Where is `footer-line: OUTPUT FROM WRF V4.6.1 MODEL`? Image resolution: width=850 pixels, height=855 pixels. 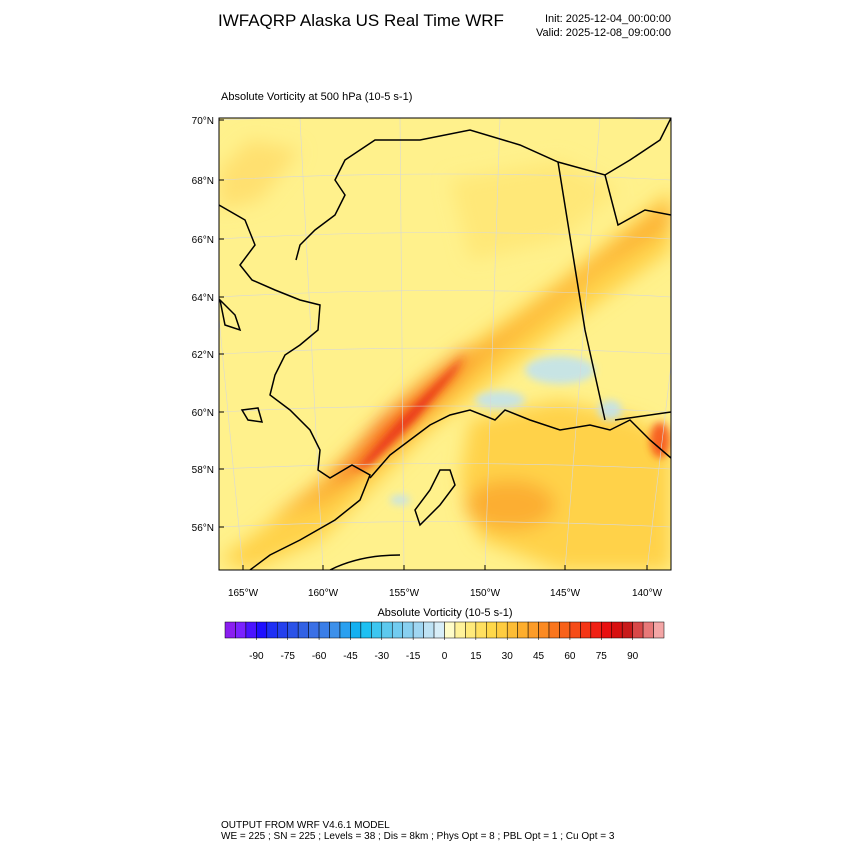
footer-line: OUTPUT FROM WRF V4.6.1 MODEL is located at coordinates (305, 825).